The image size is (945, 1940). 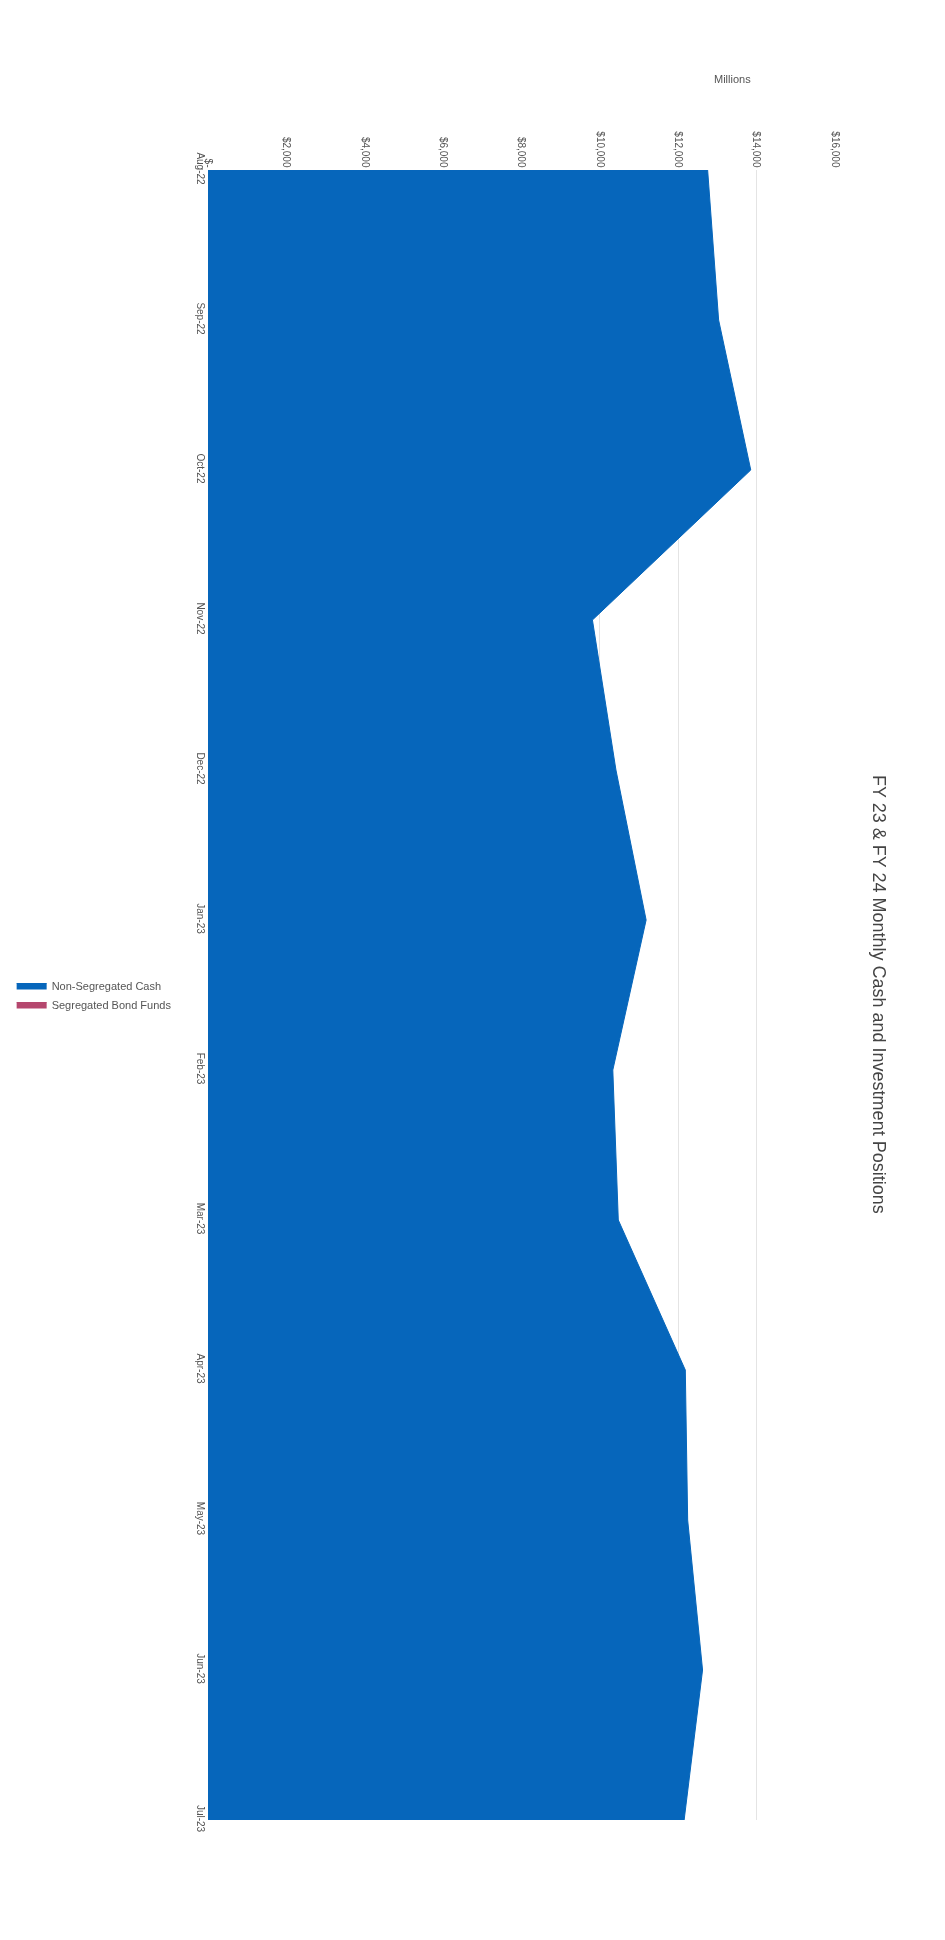 What do you see at coordinates (365, 152) in the screenshot?
I see `x-tick-label: $4,000` at bounding box center [365, 152].